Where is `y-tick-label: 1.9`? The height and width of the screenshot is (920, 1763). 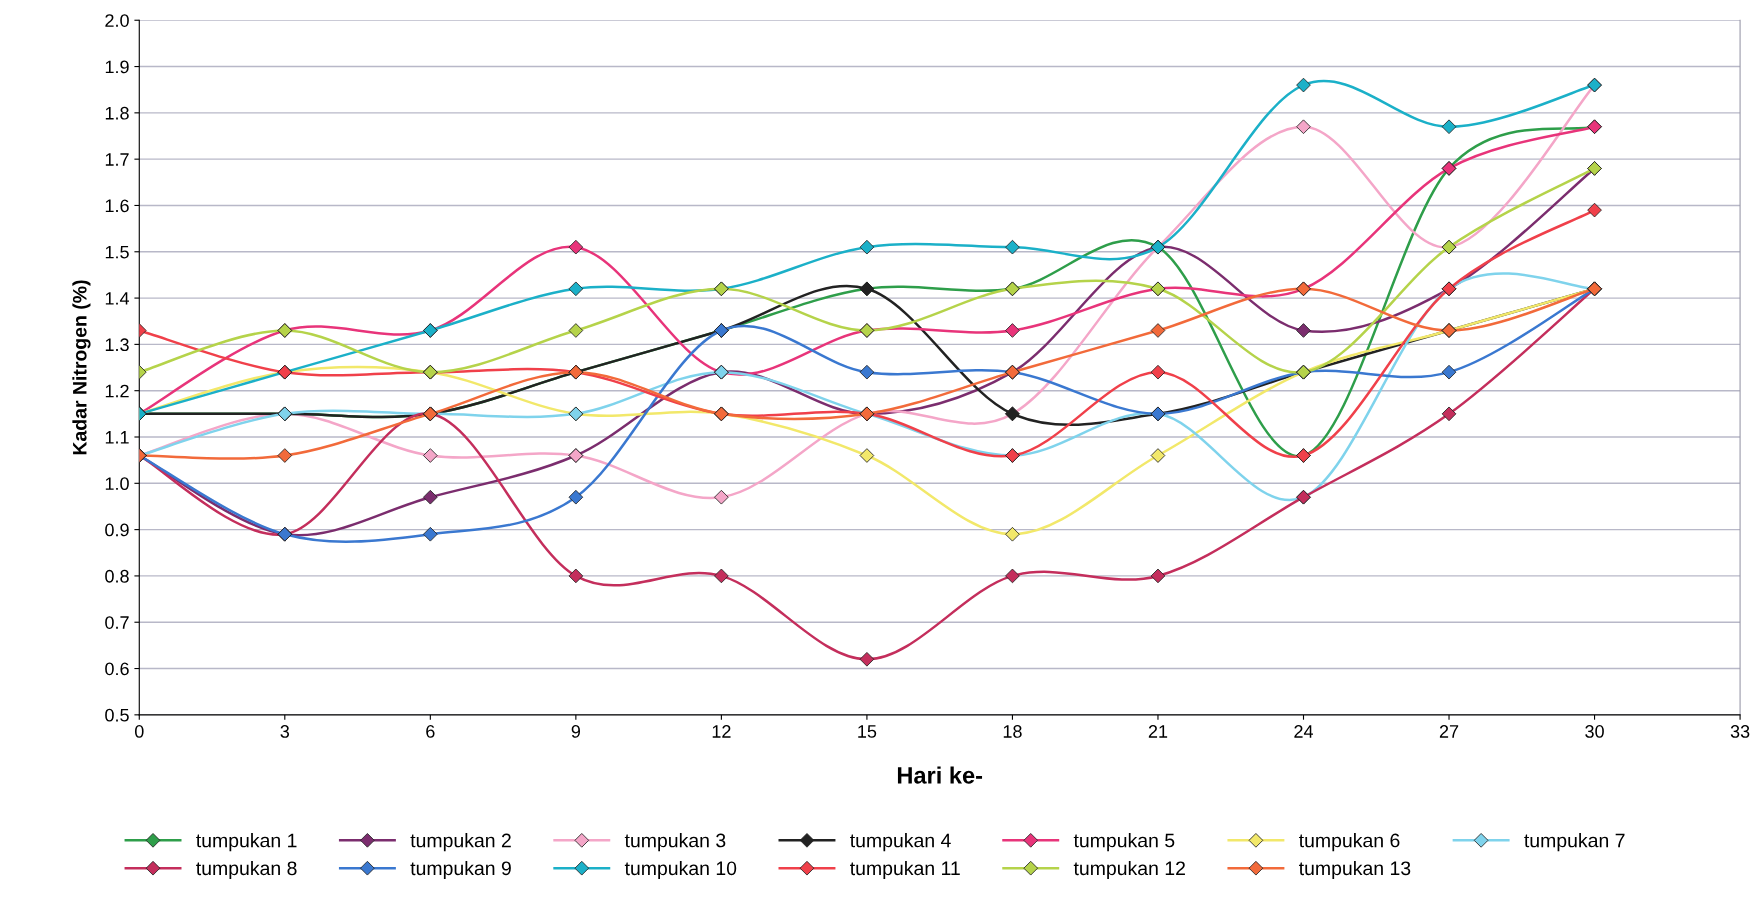
y-tick-label: 1.9 is located at coordinates (117, 67).